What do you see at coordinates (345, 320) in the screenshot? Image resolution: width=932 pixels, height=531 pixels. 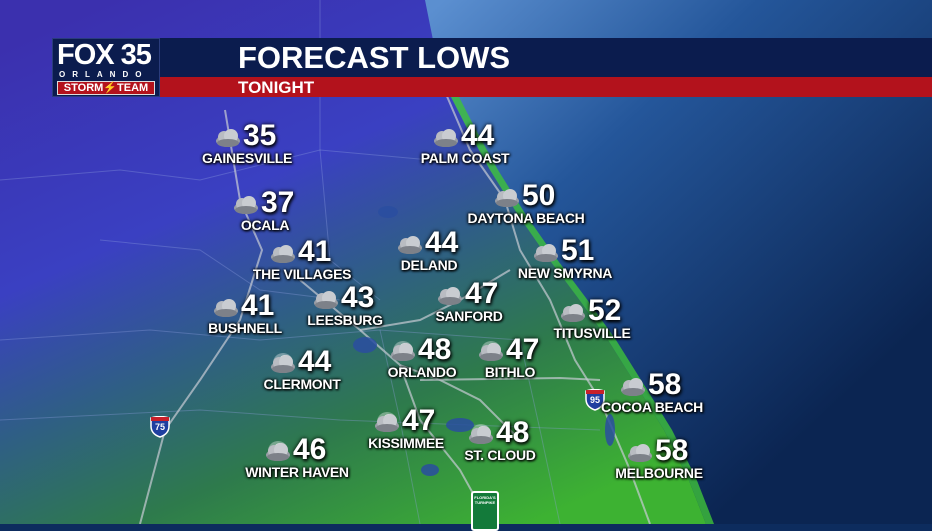 I see `city-name: LEESBURG` at bounding box center [345, 320].